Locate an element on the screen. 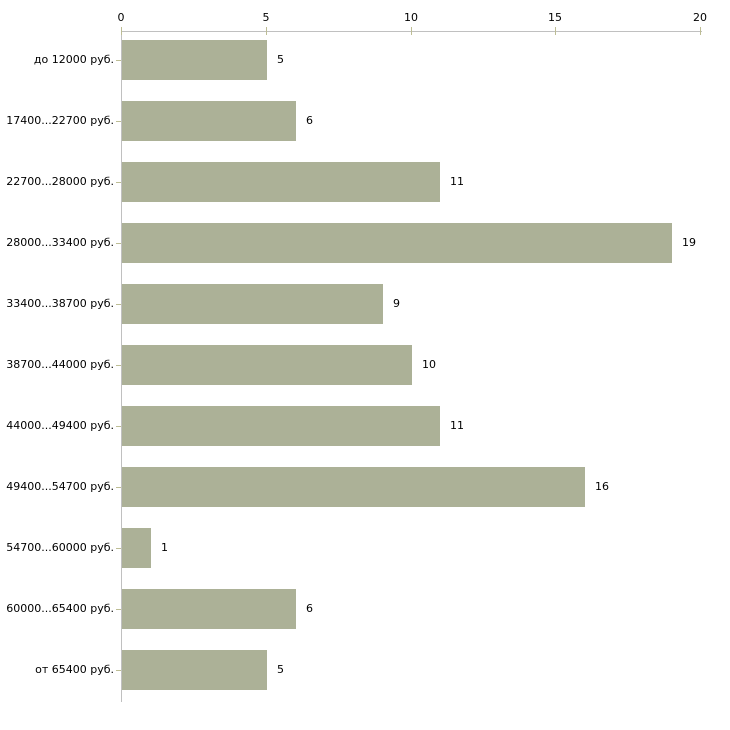 The width and height of the screenshot is (730, 730). y-axis-line is located at coordinates (121, 366).